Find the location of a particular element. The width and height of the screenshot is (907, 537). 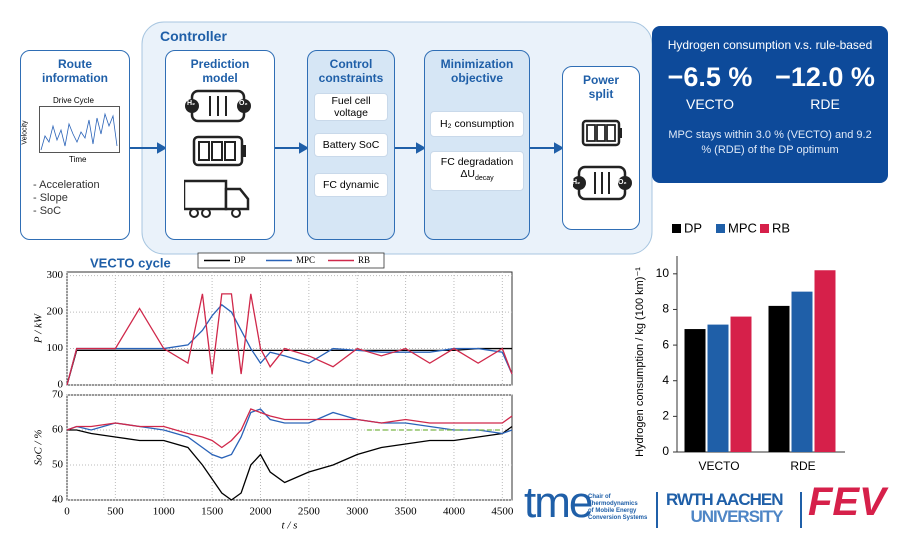

prediction-box: Prediction model H₂ O₂ is located at coordinates (220, 145).